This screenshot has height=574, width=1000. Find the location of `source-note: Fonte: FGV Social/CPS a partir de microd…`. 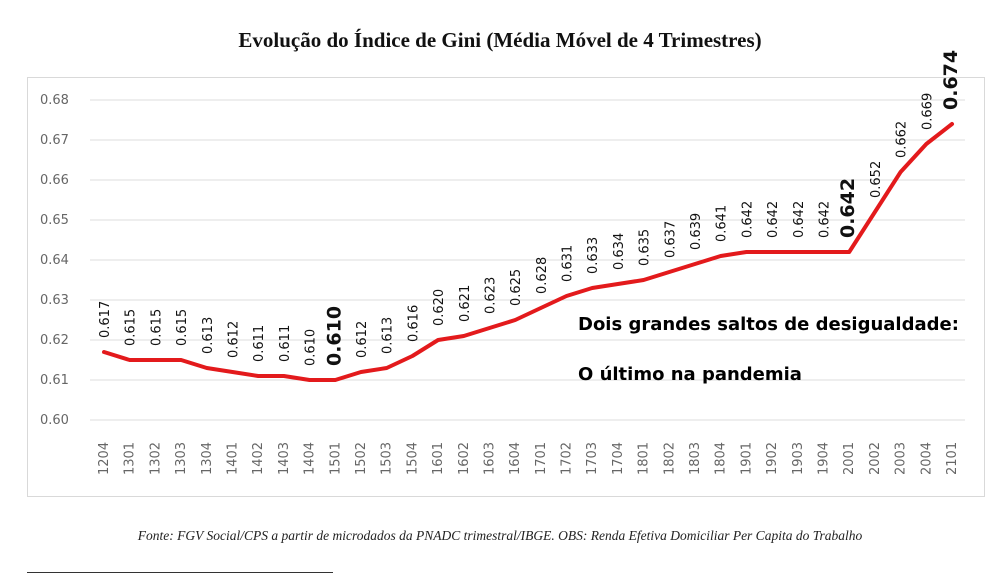

source-note: Fonte: FGV Social/CPS a partir de microd… is located at coordinates (500, 535).